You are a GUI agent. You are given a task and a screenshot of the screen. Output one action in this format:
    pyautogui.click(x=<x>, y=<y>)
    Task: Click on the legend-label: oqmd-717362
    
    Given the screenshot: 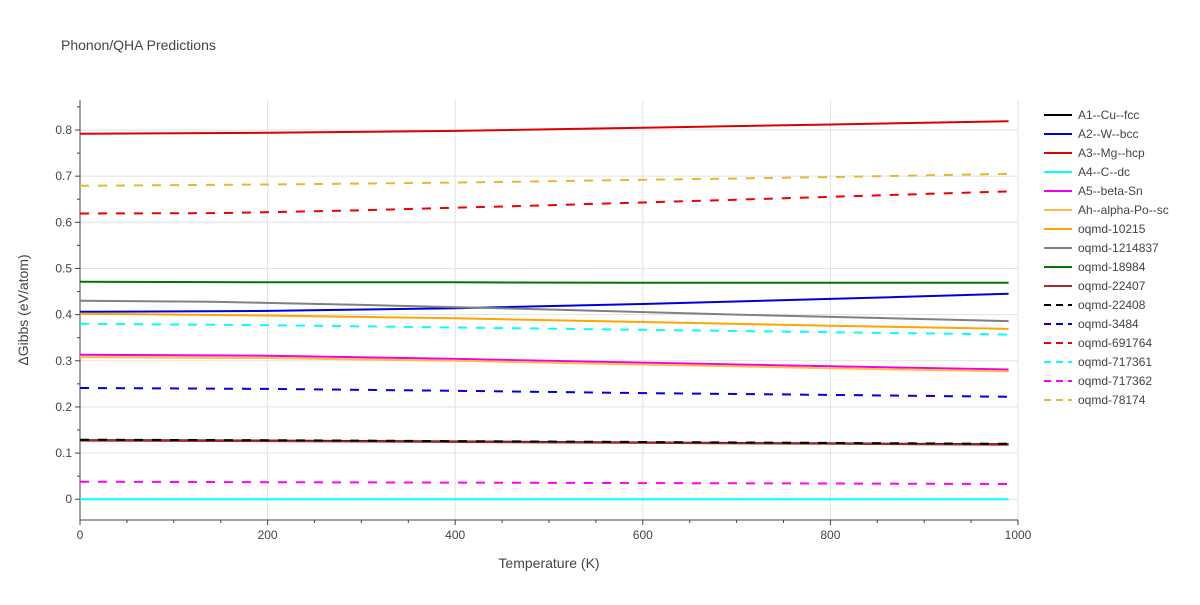 What is the action you would take?
    pyautogui.click(x=1115, y=381)
    